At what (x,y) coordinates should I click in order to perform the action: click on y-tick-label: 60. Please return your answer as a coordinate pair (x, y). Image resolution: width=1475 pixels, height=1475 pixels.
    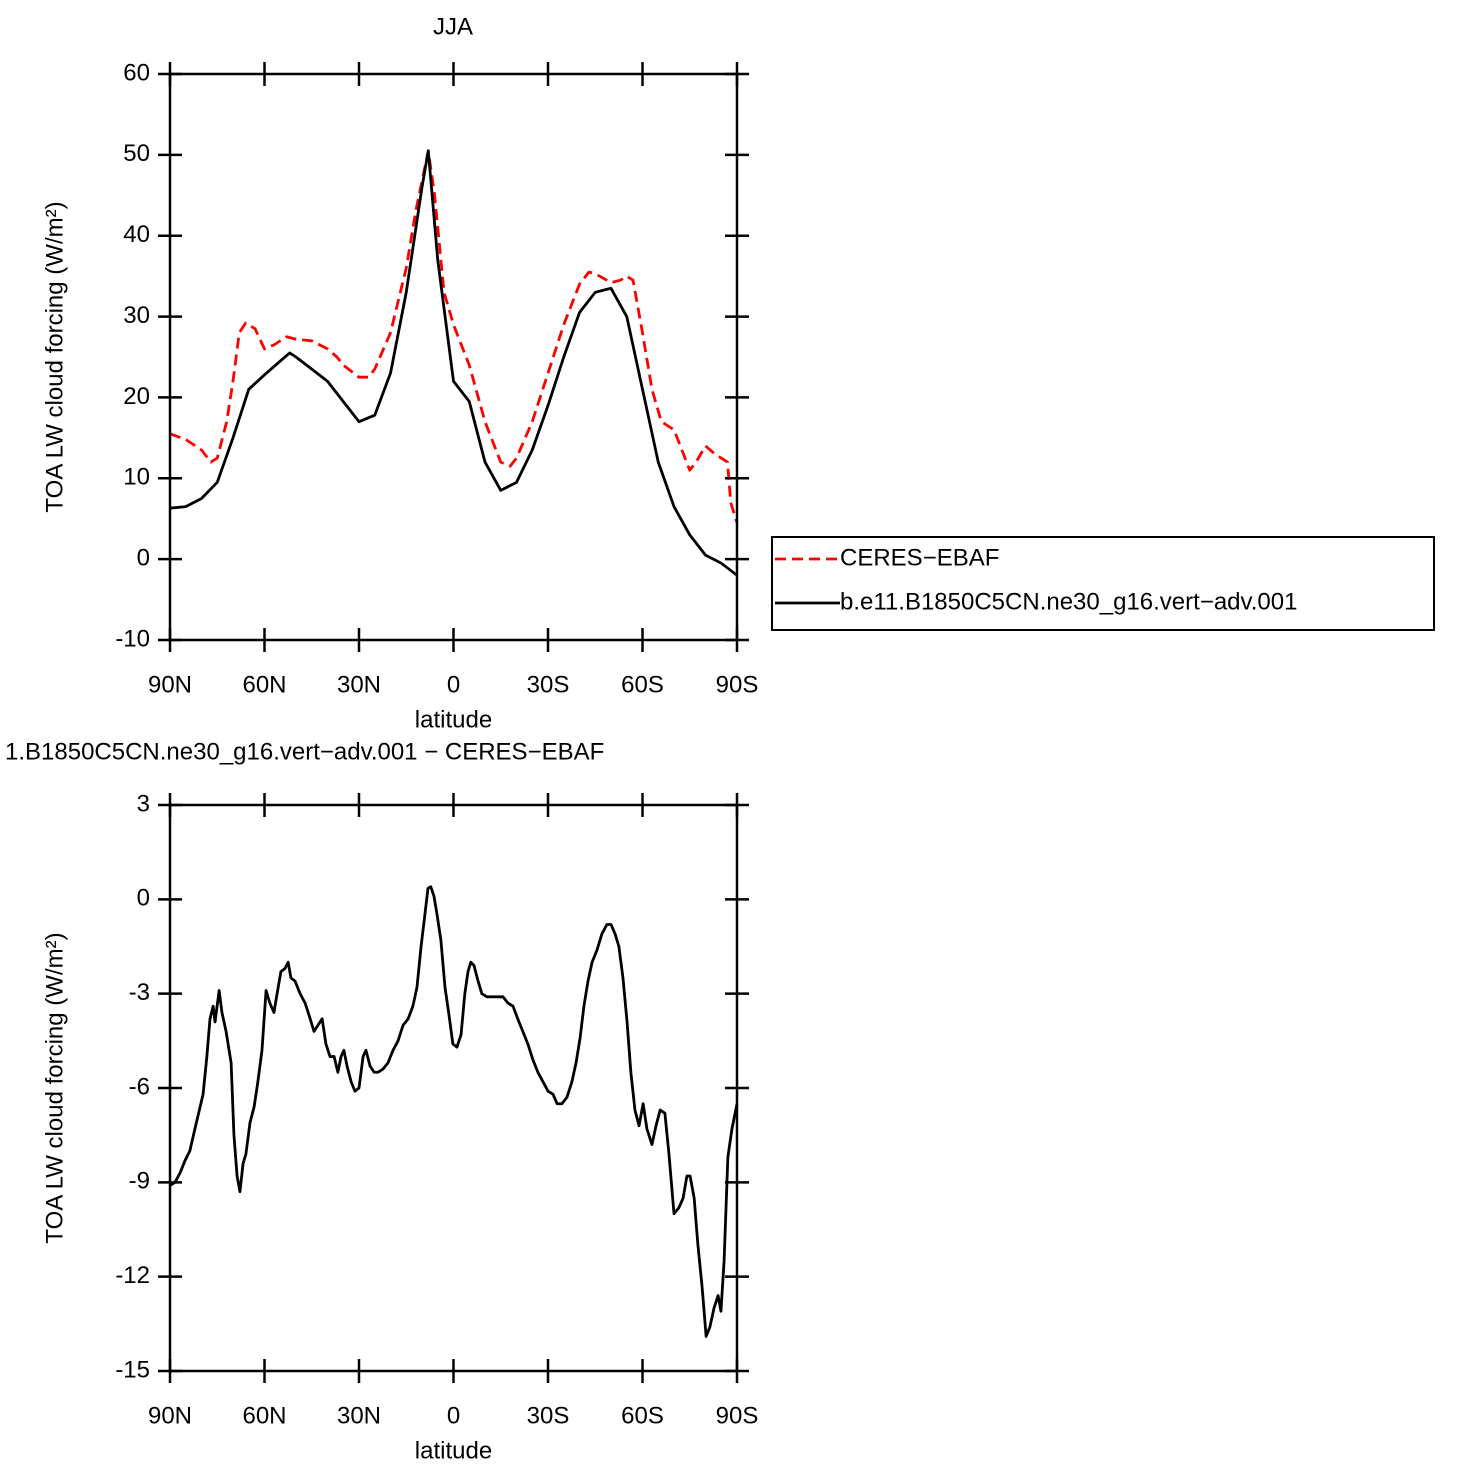
    Looking at the image, I should click on (136, 72).